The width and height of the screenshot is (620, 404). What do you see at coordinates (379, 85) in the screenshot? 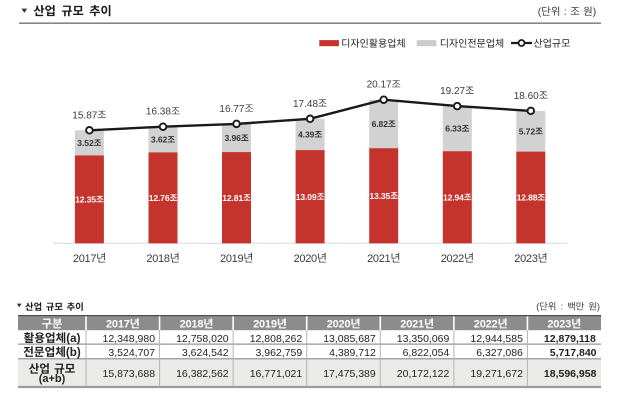
I see `svg-text: 20.17` at bounding box center [379, 85].